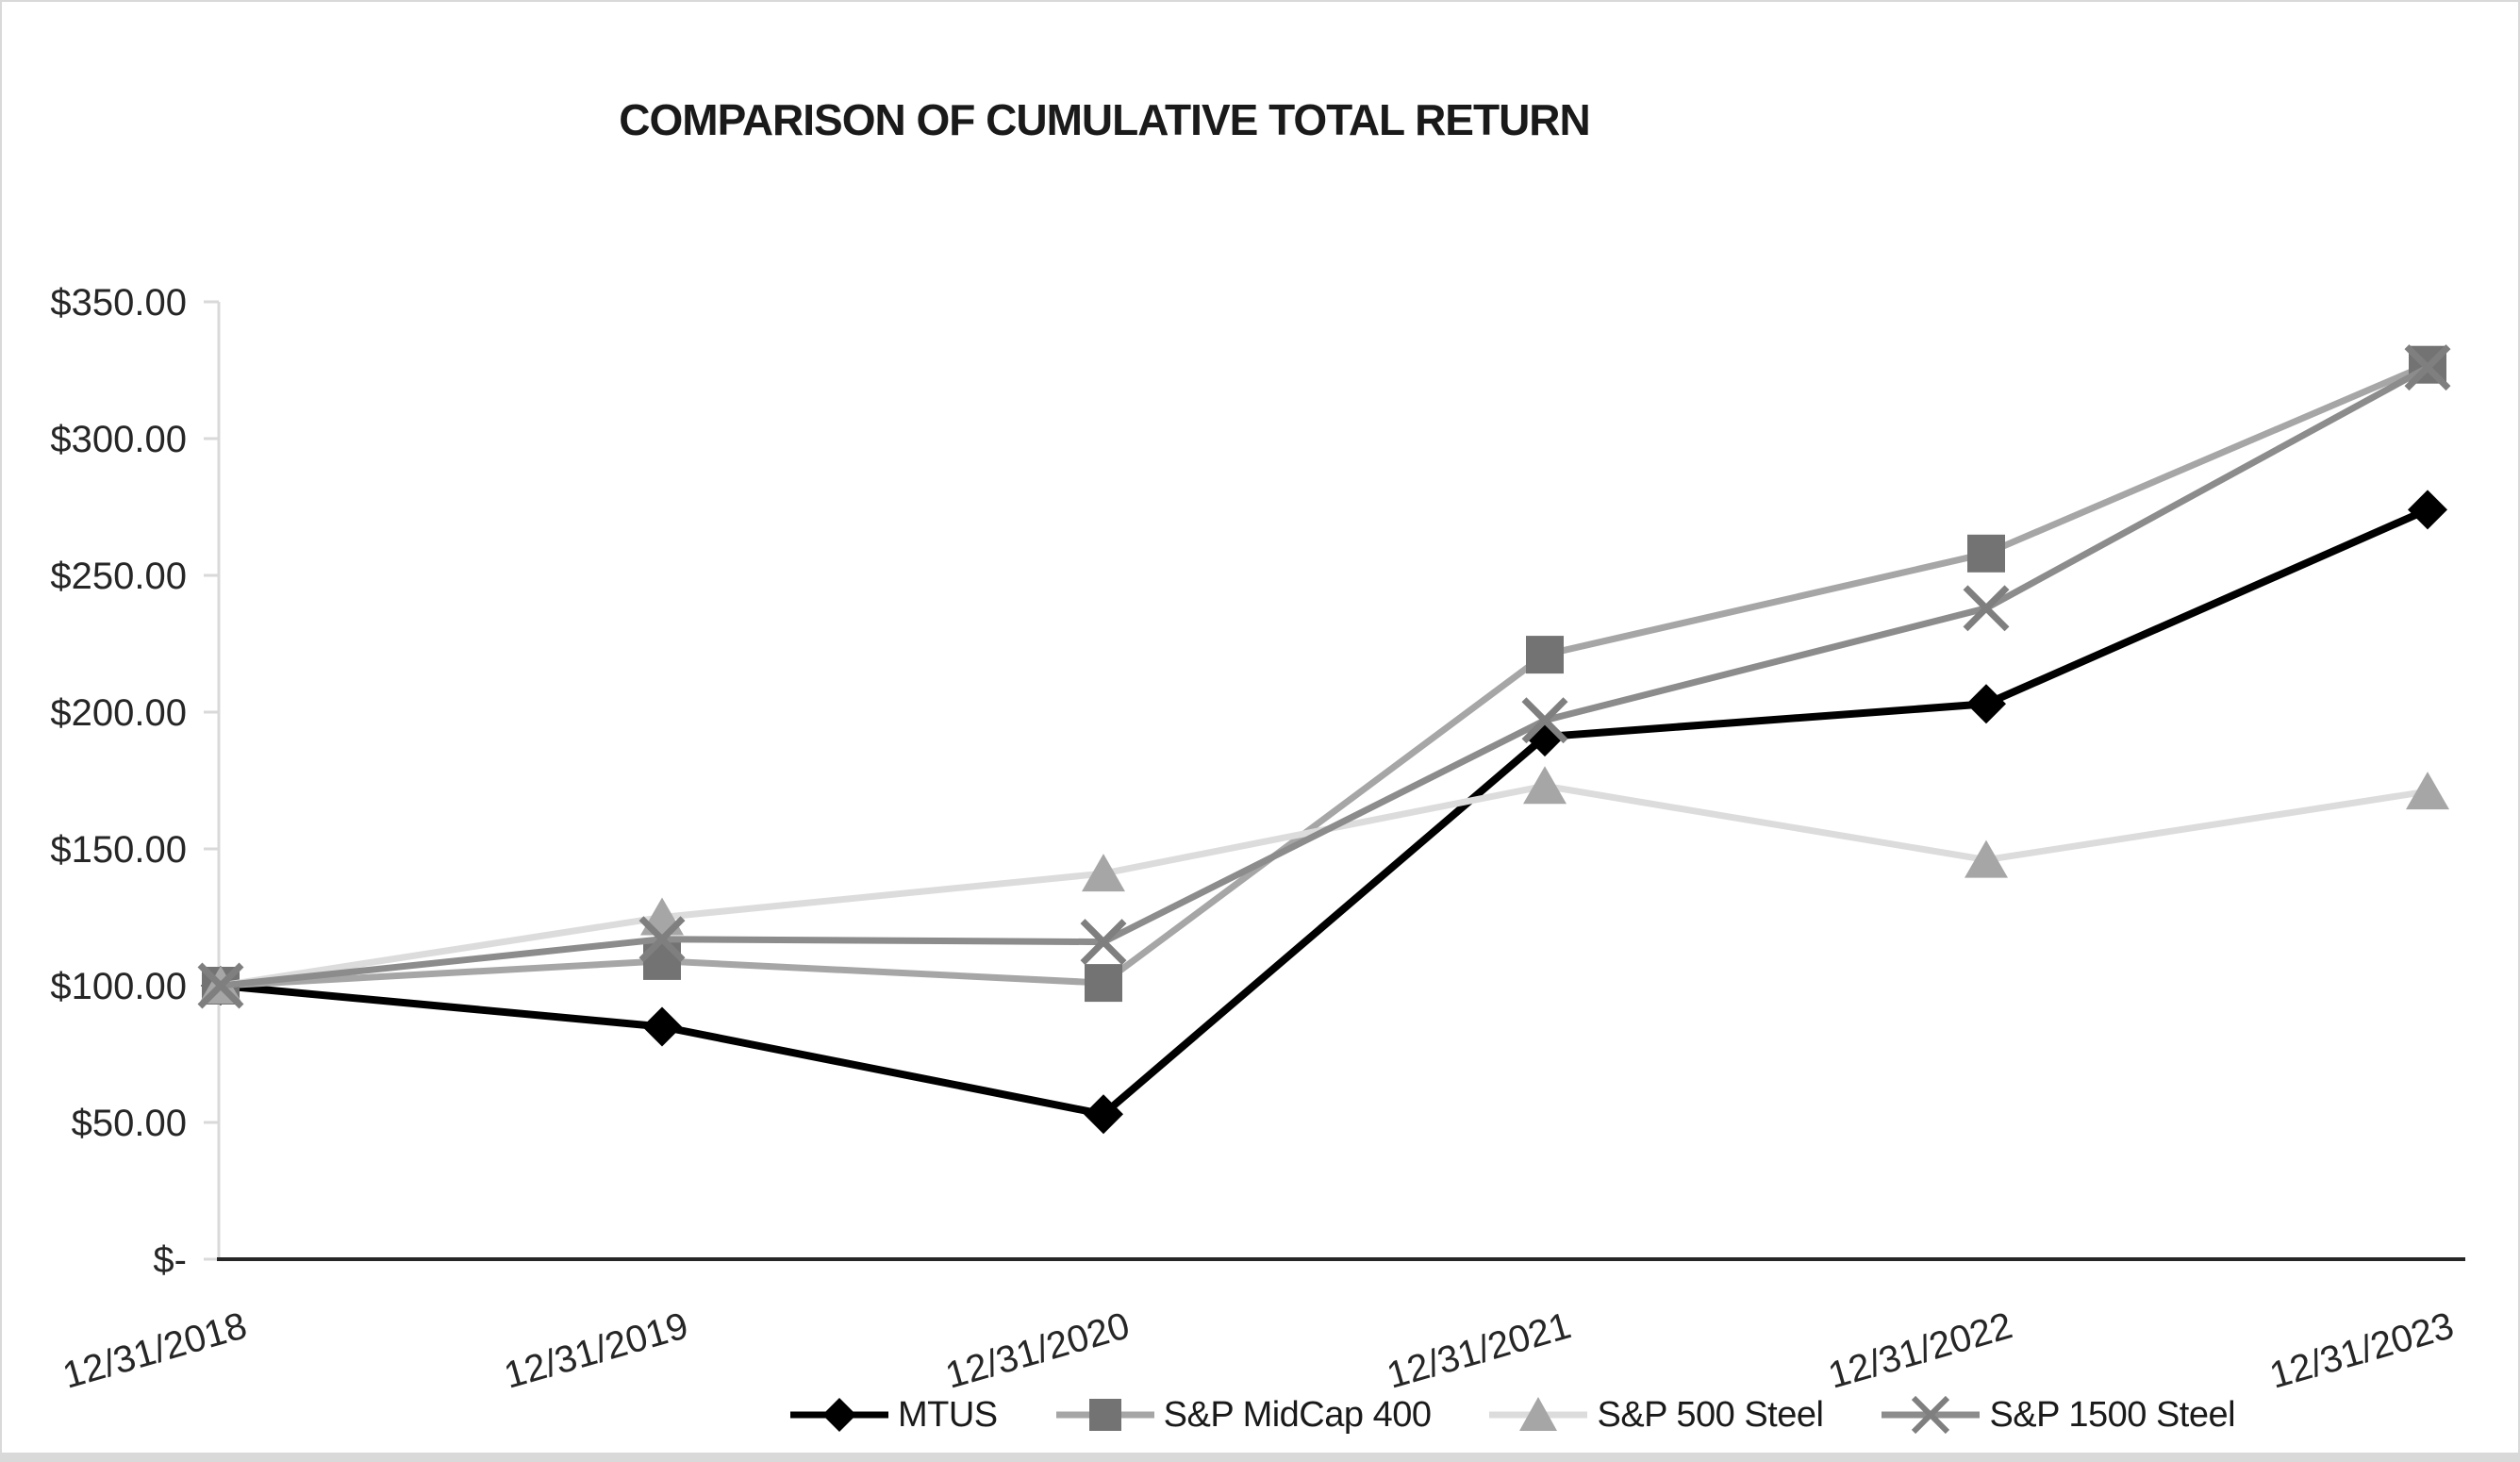 This screenshot has height=1462, width=2520. What do you see at coordinates (1298, 1415) in the screenshot?
I see `legend-label: S&P MidCap 400` at bounding box center [1298, 1415].